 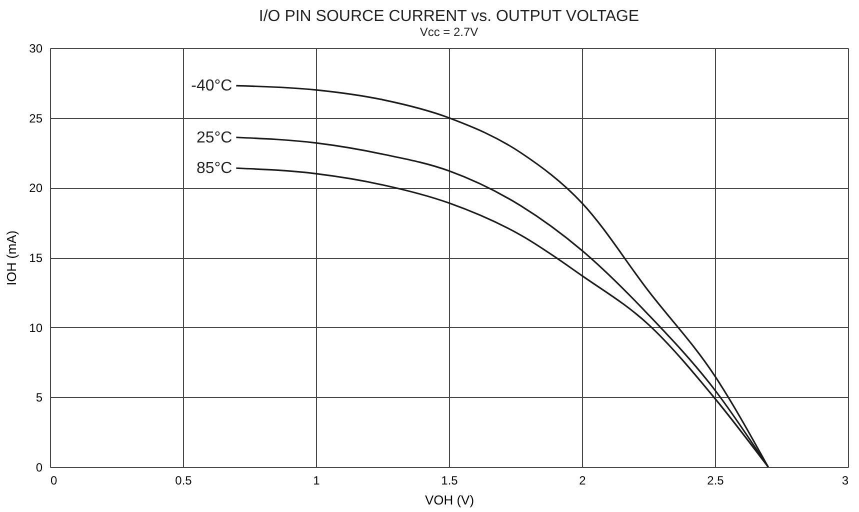 I want to click on x-tick-label: 2, so click(x=582, y=481).